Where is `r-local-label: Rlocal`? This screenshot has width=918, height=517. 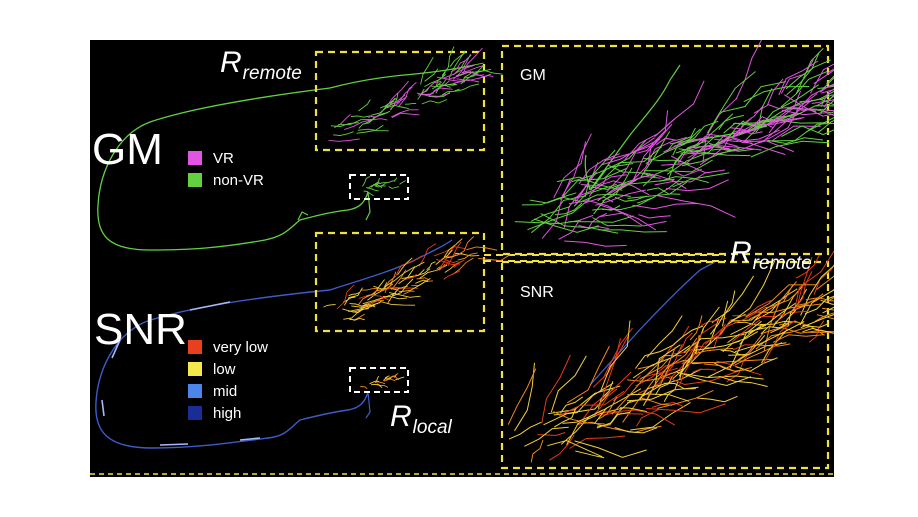 r-local-label: Rlocal is located at coordinates (421, 420).